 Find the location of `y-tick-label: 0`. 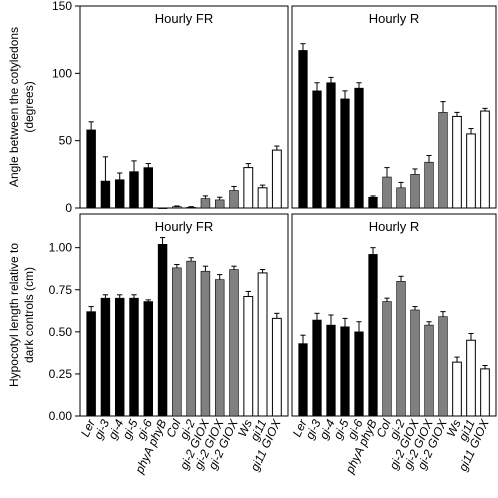

y-tick-label: 0 is located at coordinates (68, 208).